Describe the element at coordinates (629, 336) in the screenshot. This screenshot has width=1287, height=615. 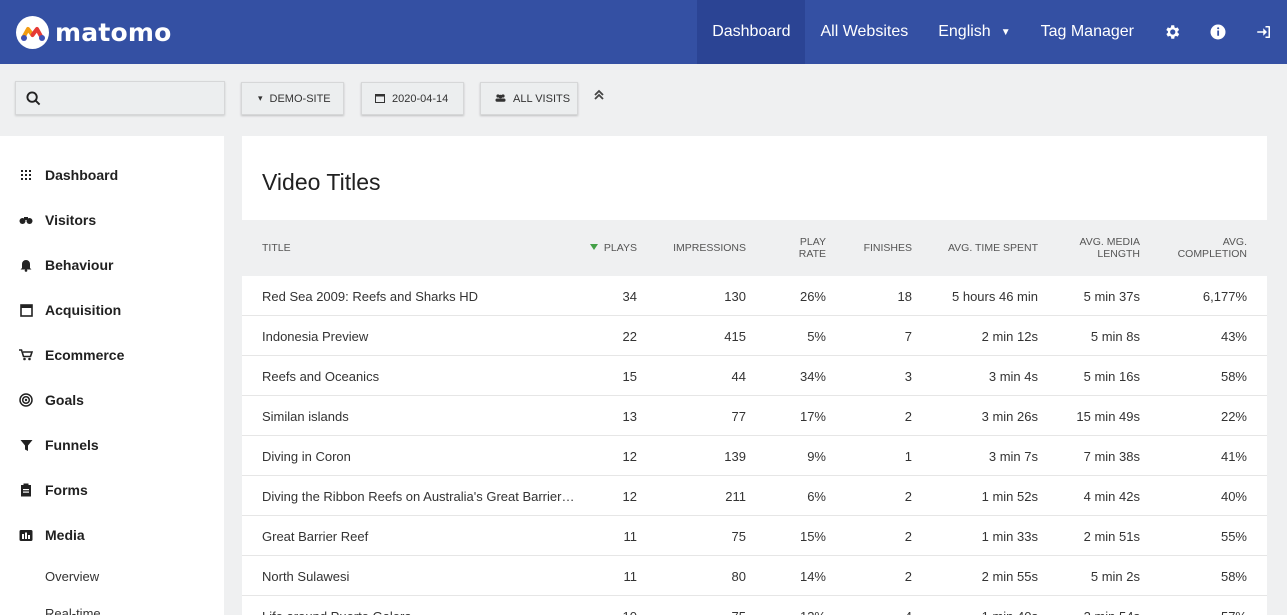
I see `cell-plays: 22` at that location.